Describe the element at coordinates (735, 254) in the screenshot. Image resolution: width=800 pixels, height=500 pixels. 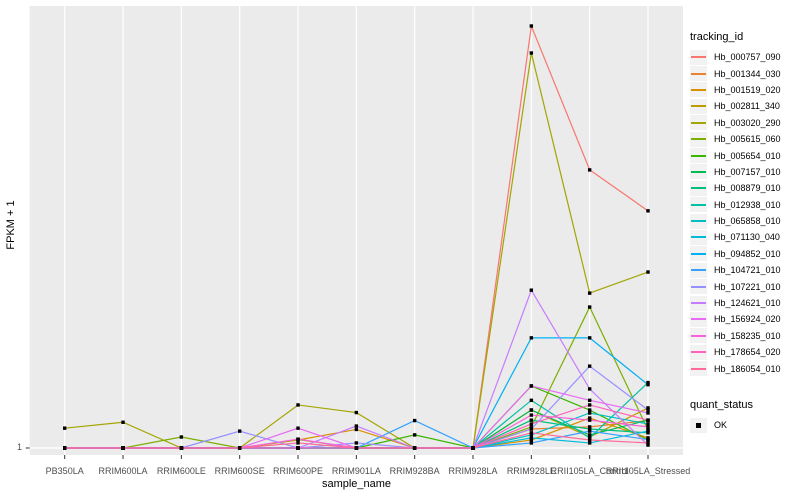
I see `legend-entry-Hb_094852_010: Hb_094852_010` at that location.